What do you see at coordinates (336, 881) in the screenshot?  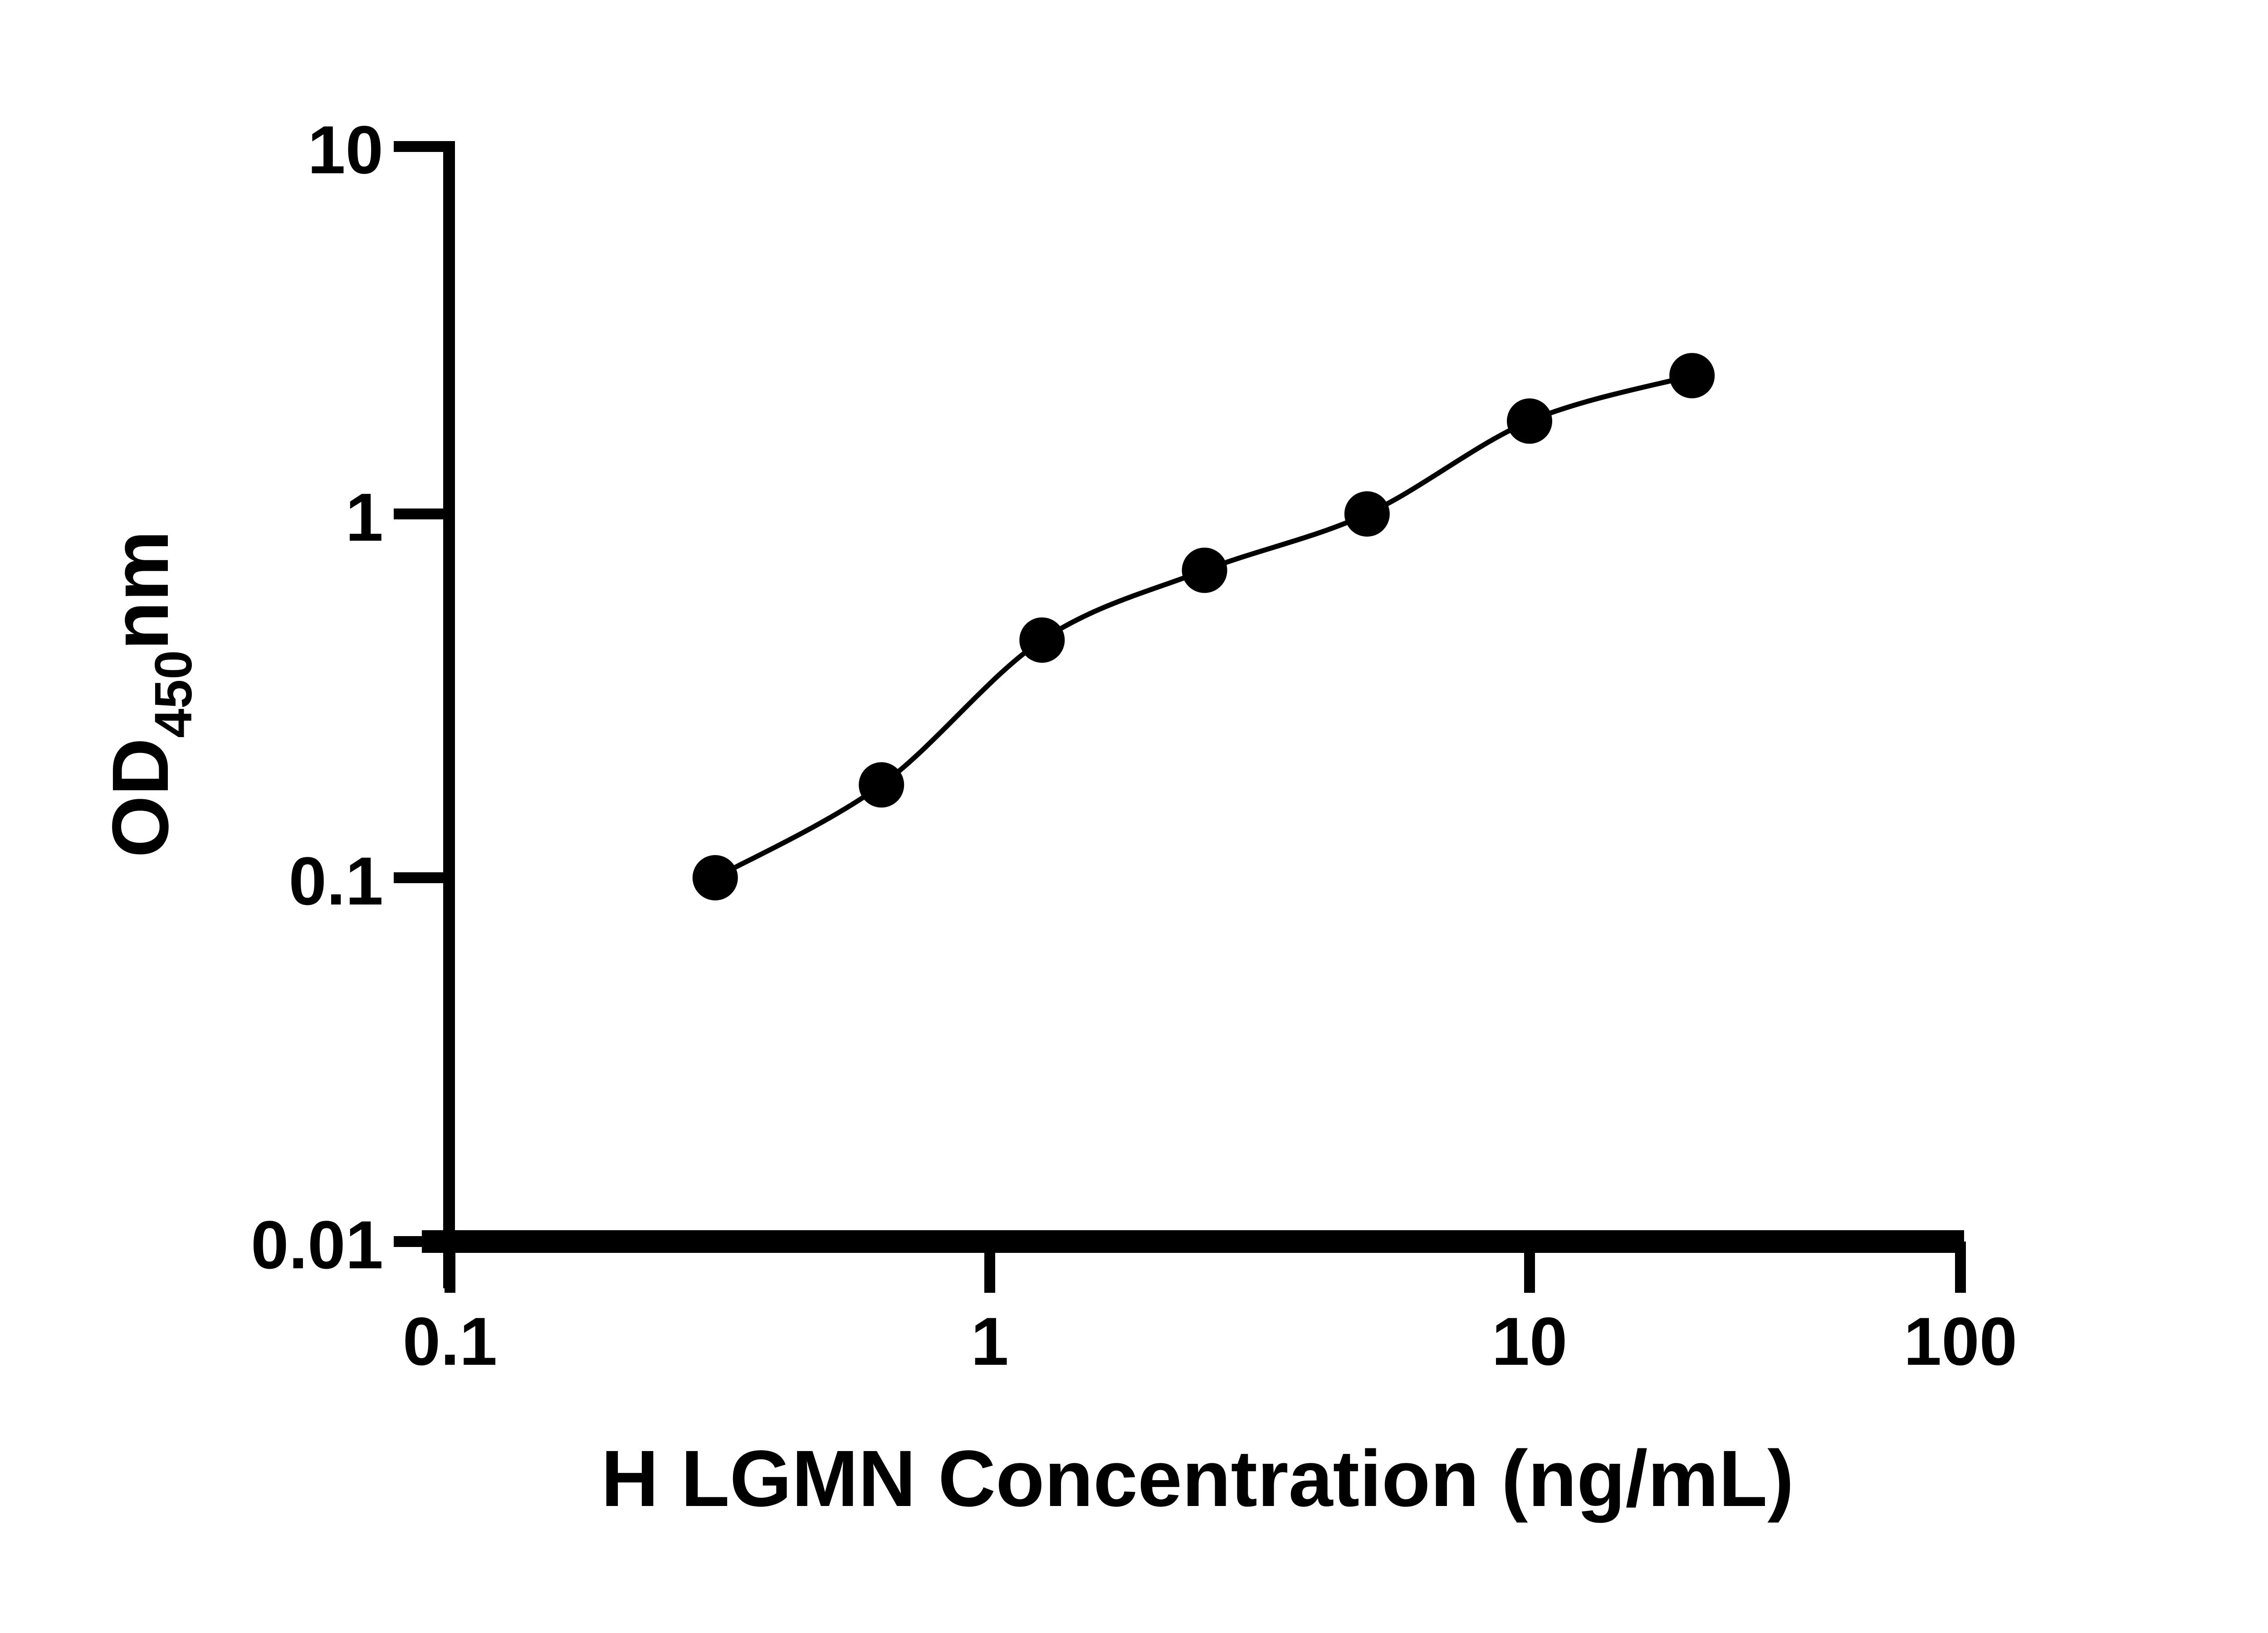 I see `y-tick-label-0-1: 0.1` at bounding box center [336, 881].